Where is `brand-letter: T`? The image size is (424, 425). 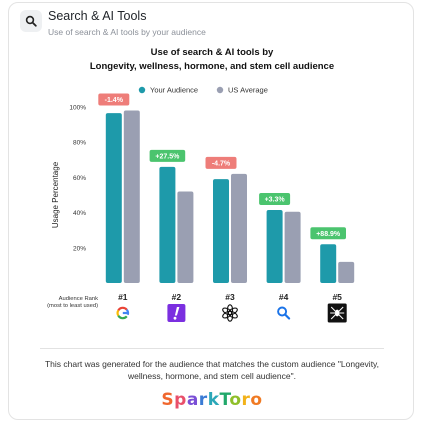
brand-letter: T is located at coordinates (224, 400).